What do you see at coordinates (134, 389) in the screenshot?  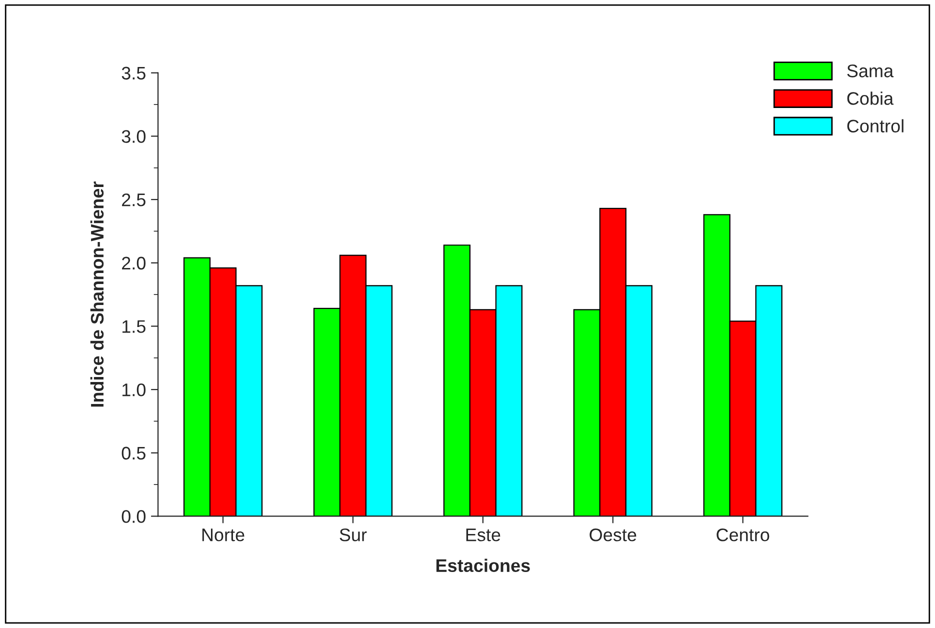 I see `y-tick-label: 1.0` at bounding box center [134, 389].